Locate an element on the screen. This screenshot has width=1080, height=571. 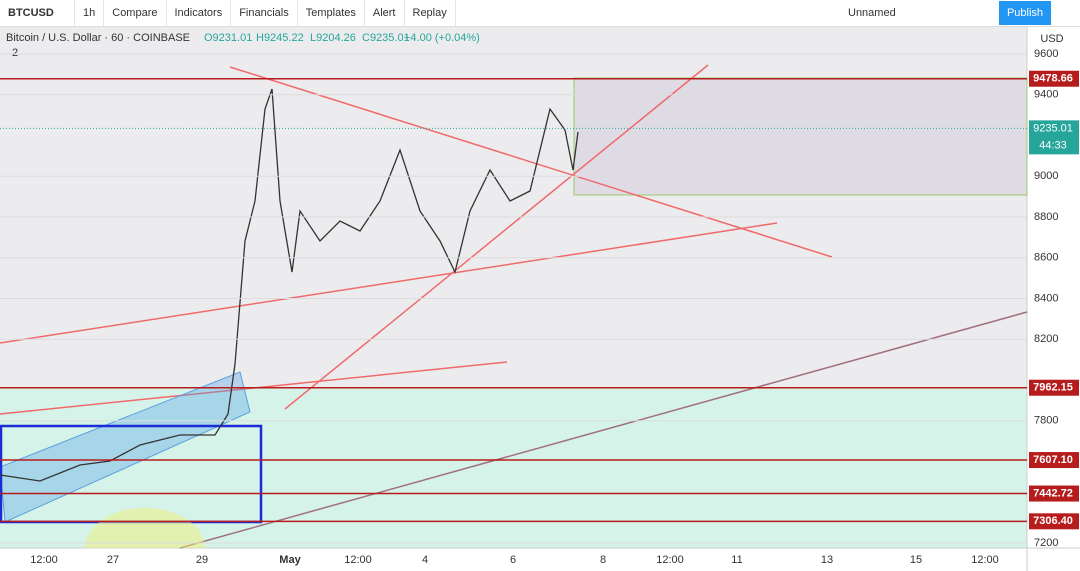
price-tick-label: 8400 is located at coordinates (1046, 298).